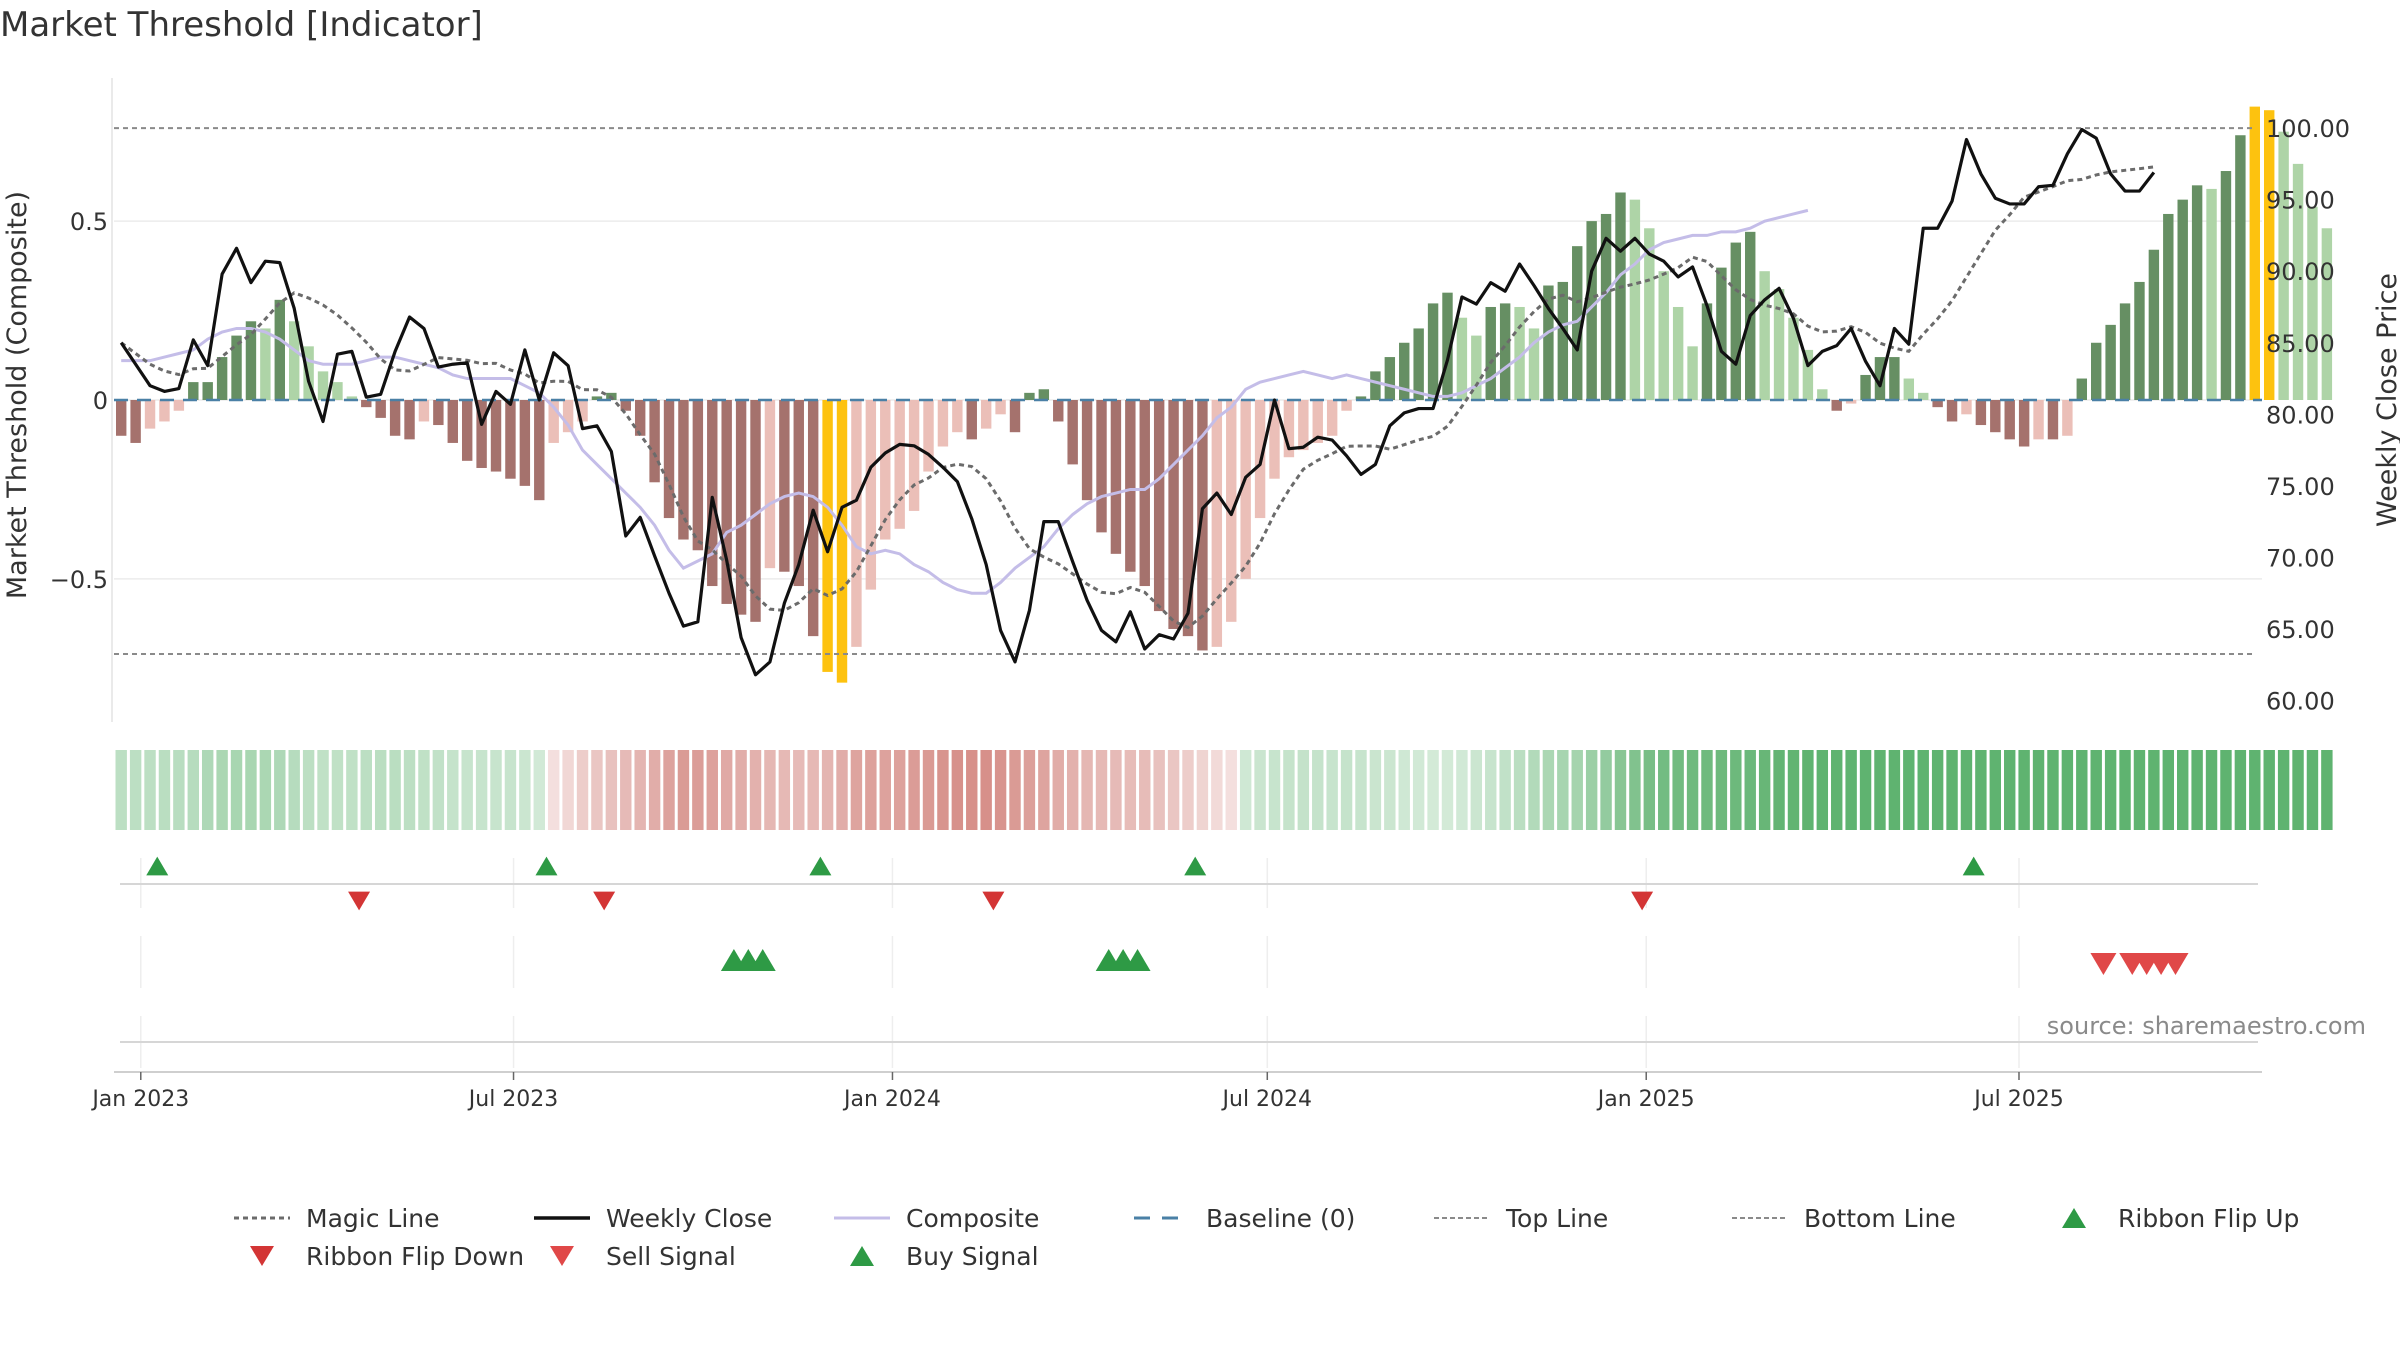 This screenshot has width=2400, height=1350. I want to click on right-tick-label: 100.00, so click(2308, 129).